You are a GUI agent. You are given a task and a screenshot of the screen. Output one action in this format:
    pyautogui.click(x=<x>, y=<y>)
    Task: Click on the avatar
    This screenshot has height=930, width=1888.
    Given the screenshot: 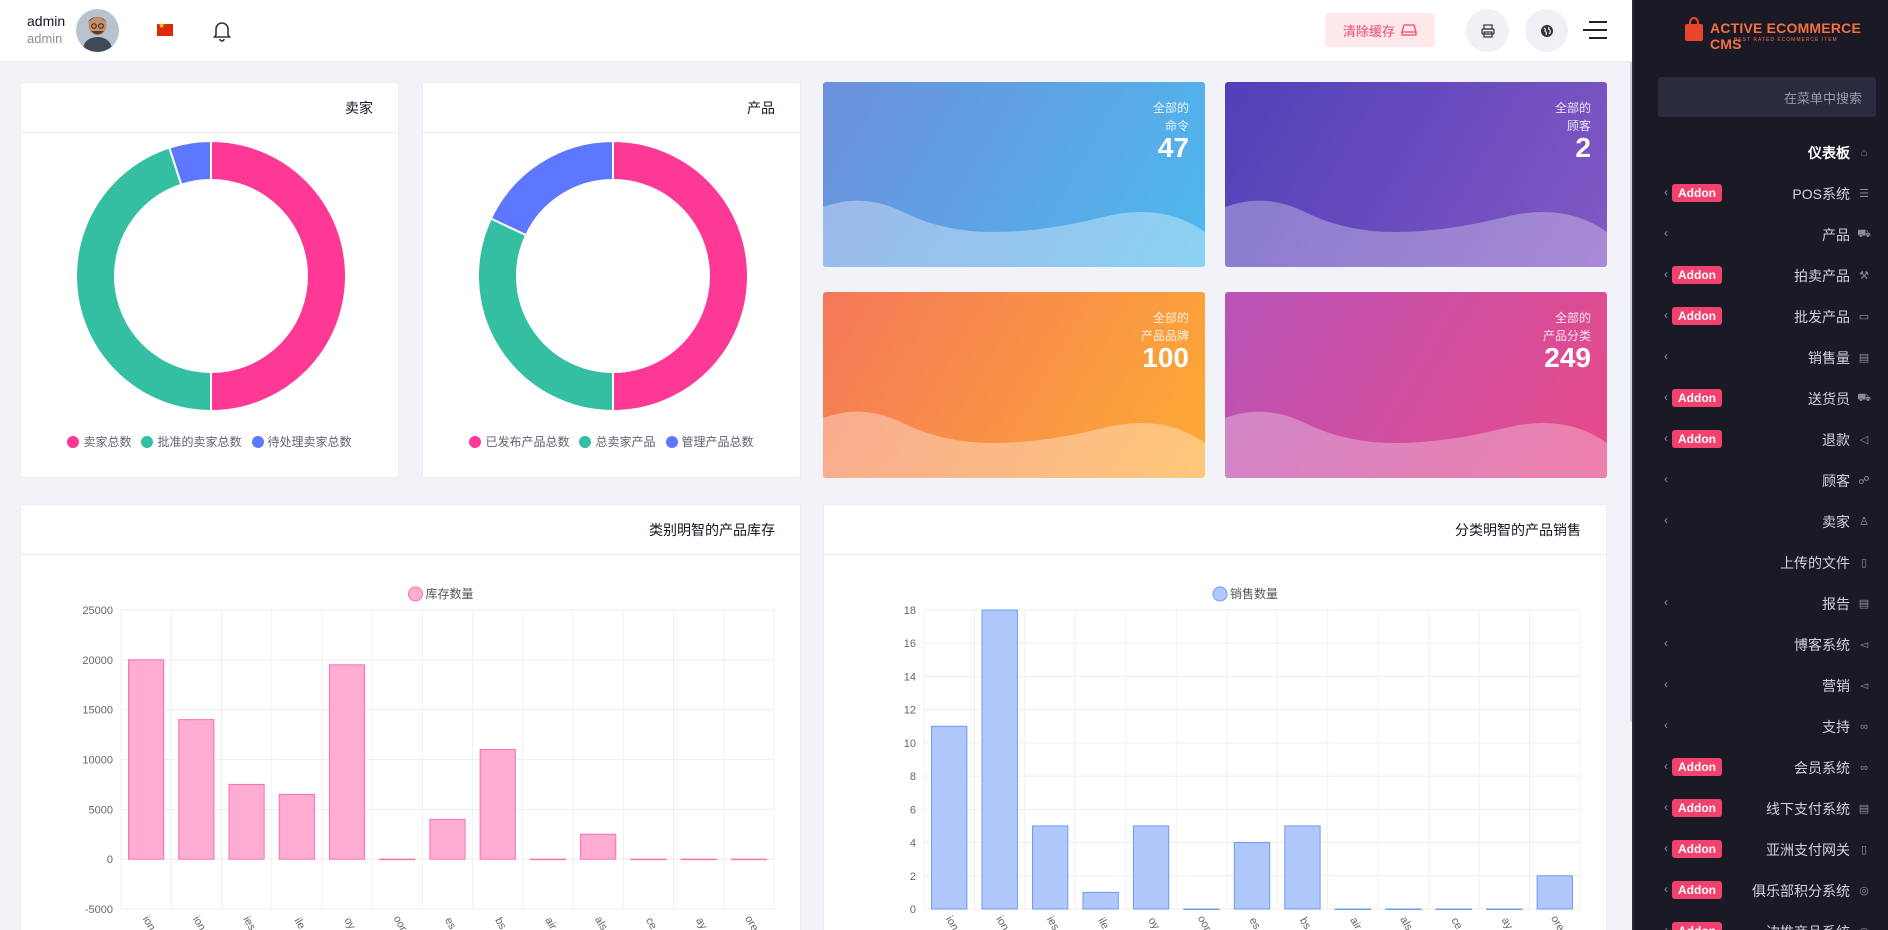 What is the action you would take?
    pyautogui.click(x=97, y=30)
    